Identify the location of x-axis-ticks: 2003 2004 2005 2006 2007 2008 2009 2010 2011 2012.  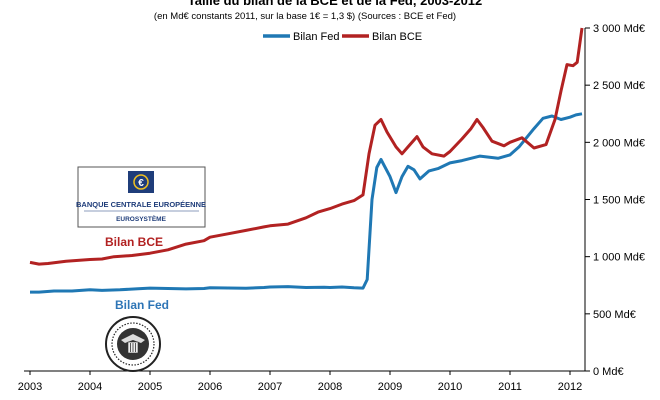
(300, 382).